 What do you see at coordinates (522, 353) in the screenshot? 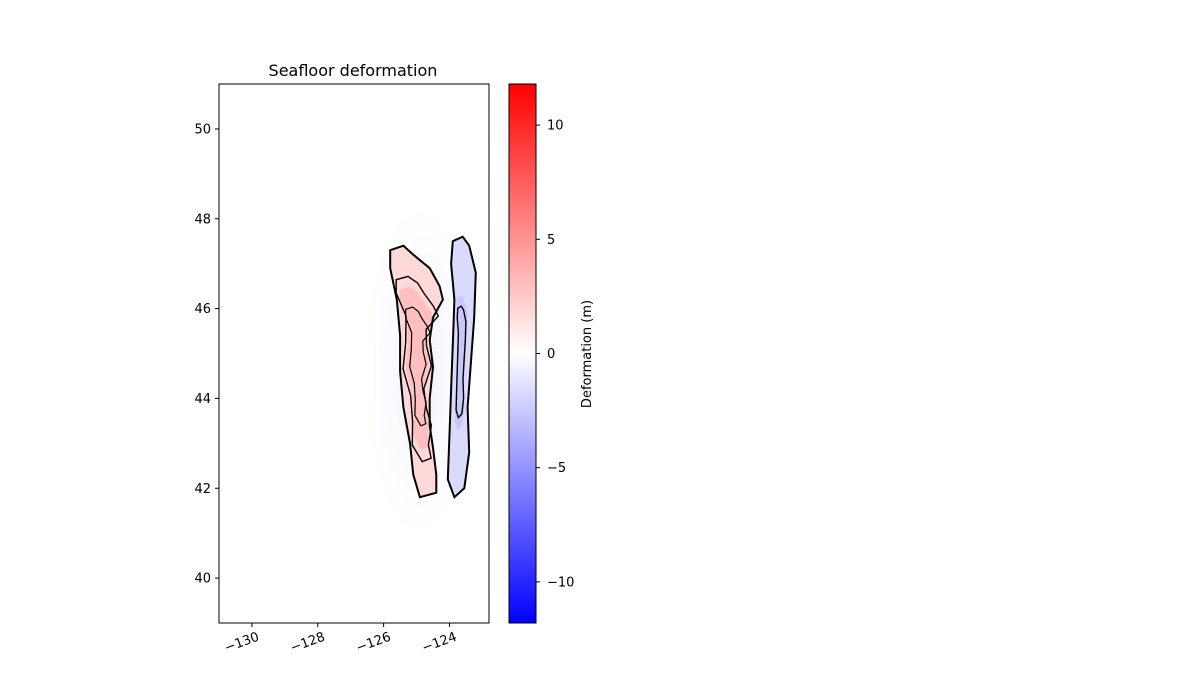
I see `colorbar-gradient` at bounding box center [522, 353].